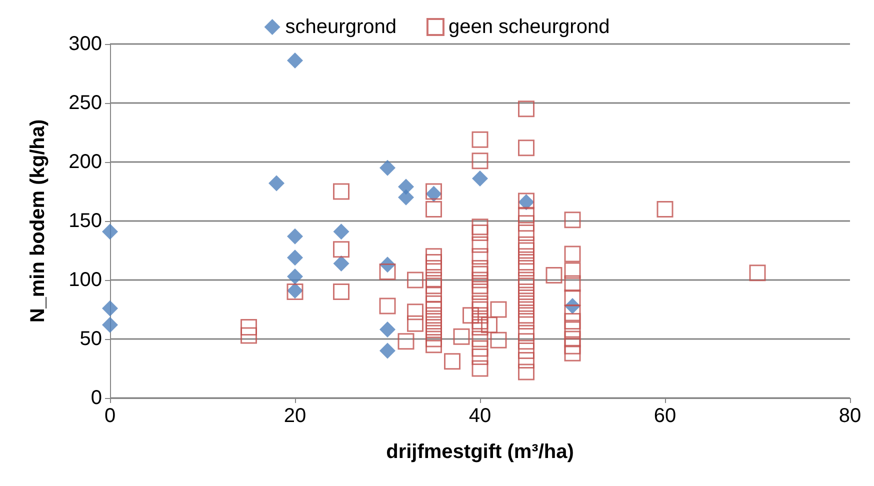 This screenshot has height=486, width=874. Describe the element at coordinates (85, 162) in the screenshot. I see `y-tick-label: 200` at that location.